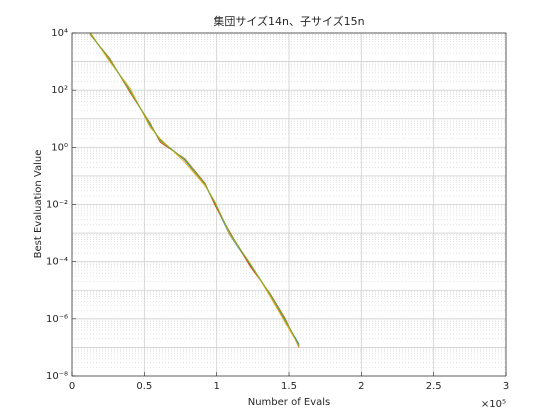 The image size is (560, 420). Describe the element at coordinates (288, 21) in the screenshot. I see `chart-title: 集団サイズ14n、子サイズ15n` at that location.